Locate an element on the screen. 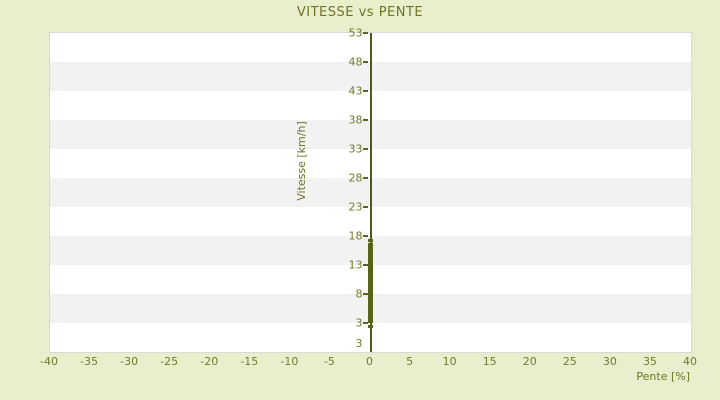 The image size is (720, 400). y-axis-title: Vitesse [km/h] is located at coordinates (301, 161).